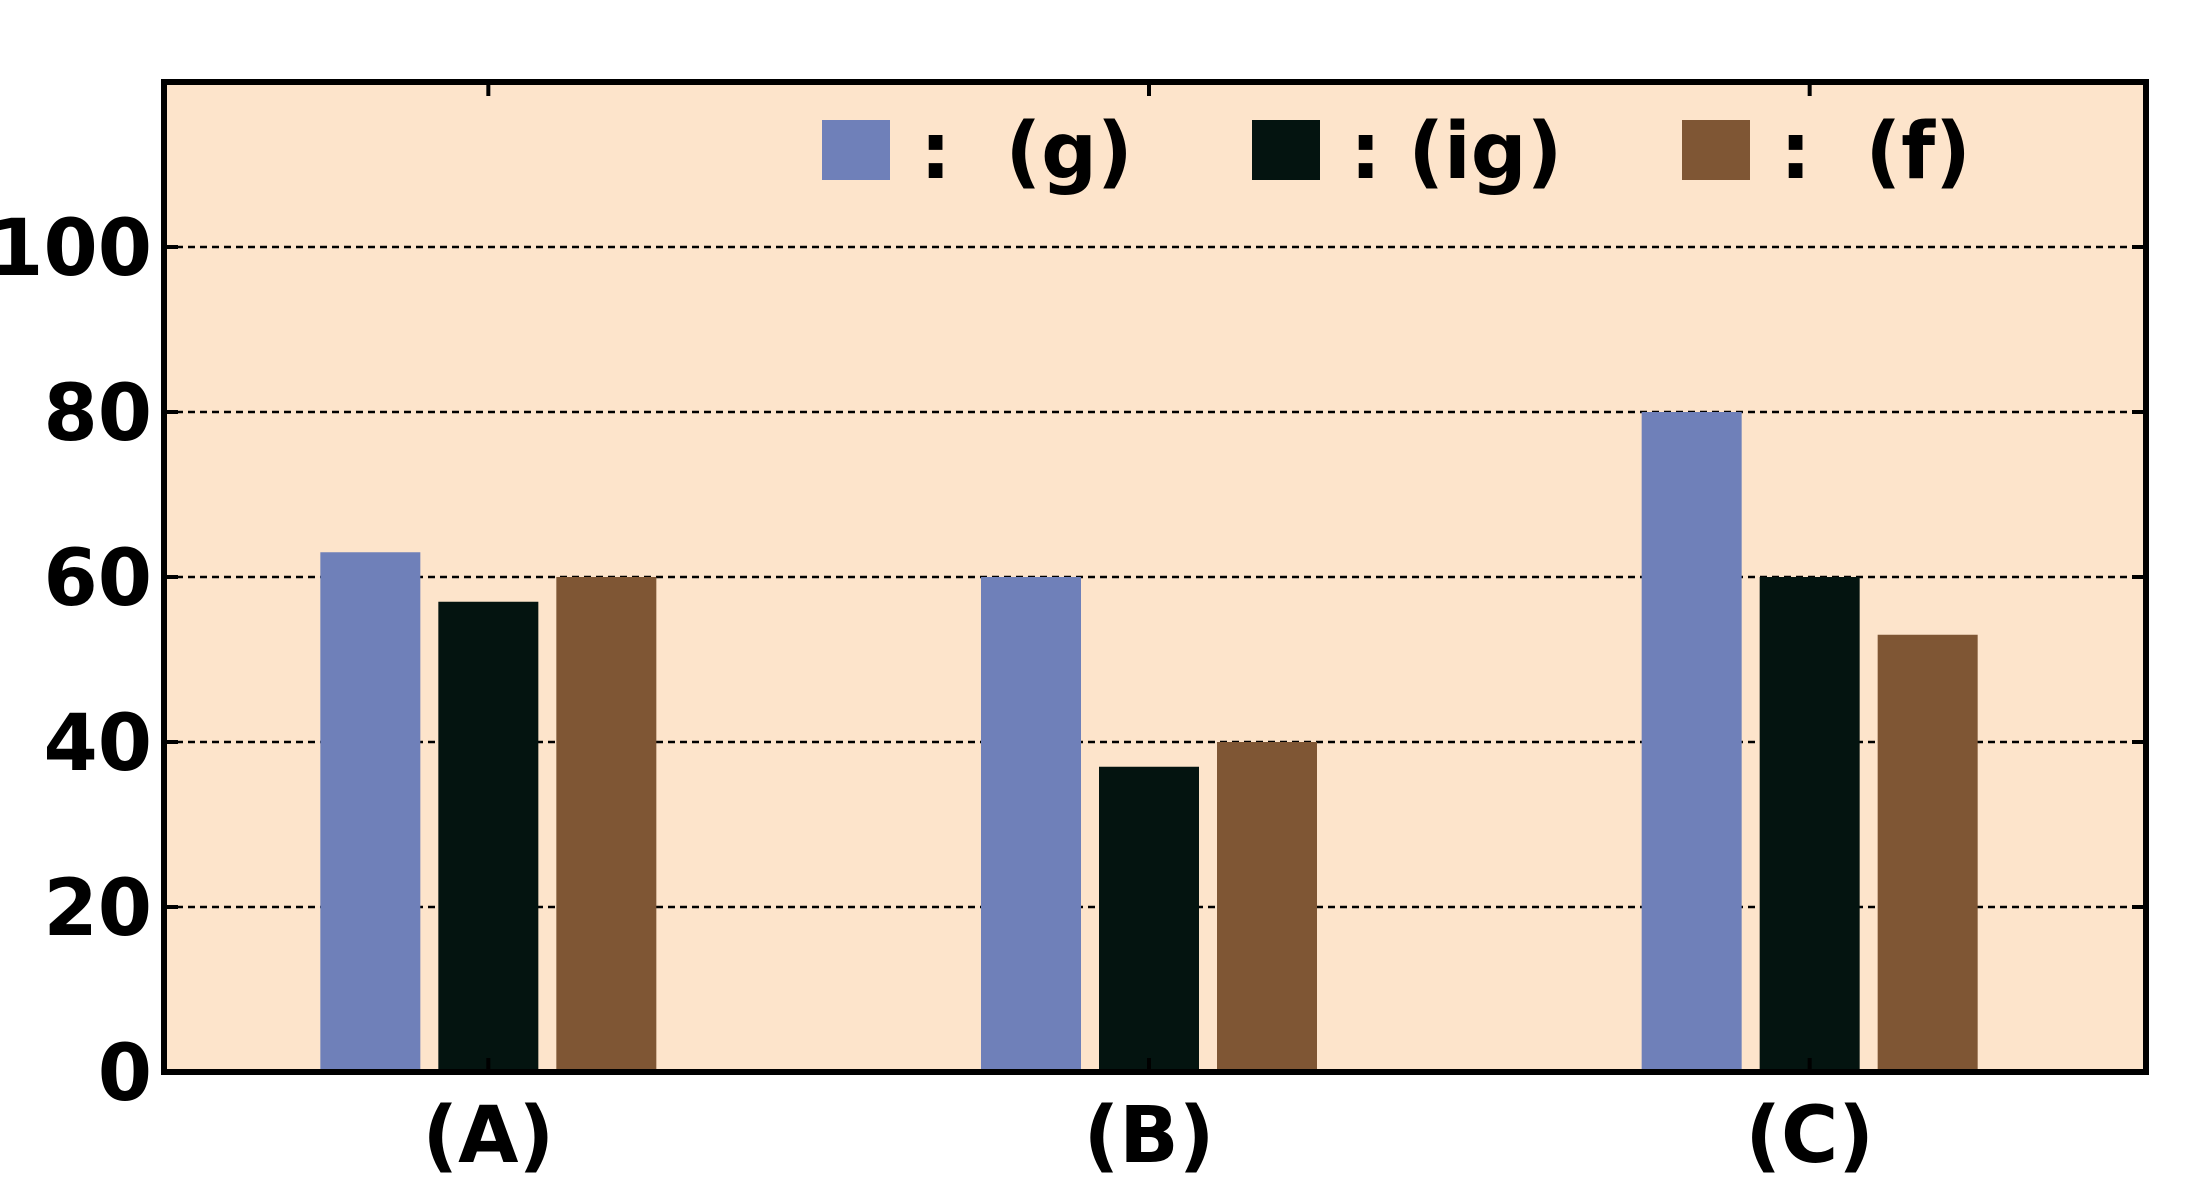 The width and height of the screenshot is (2209, 1184). Describe the element at coordinates (1875, 152) in the screenshot. I see `legend-label: : (f)` at that location.